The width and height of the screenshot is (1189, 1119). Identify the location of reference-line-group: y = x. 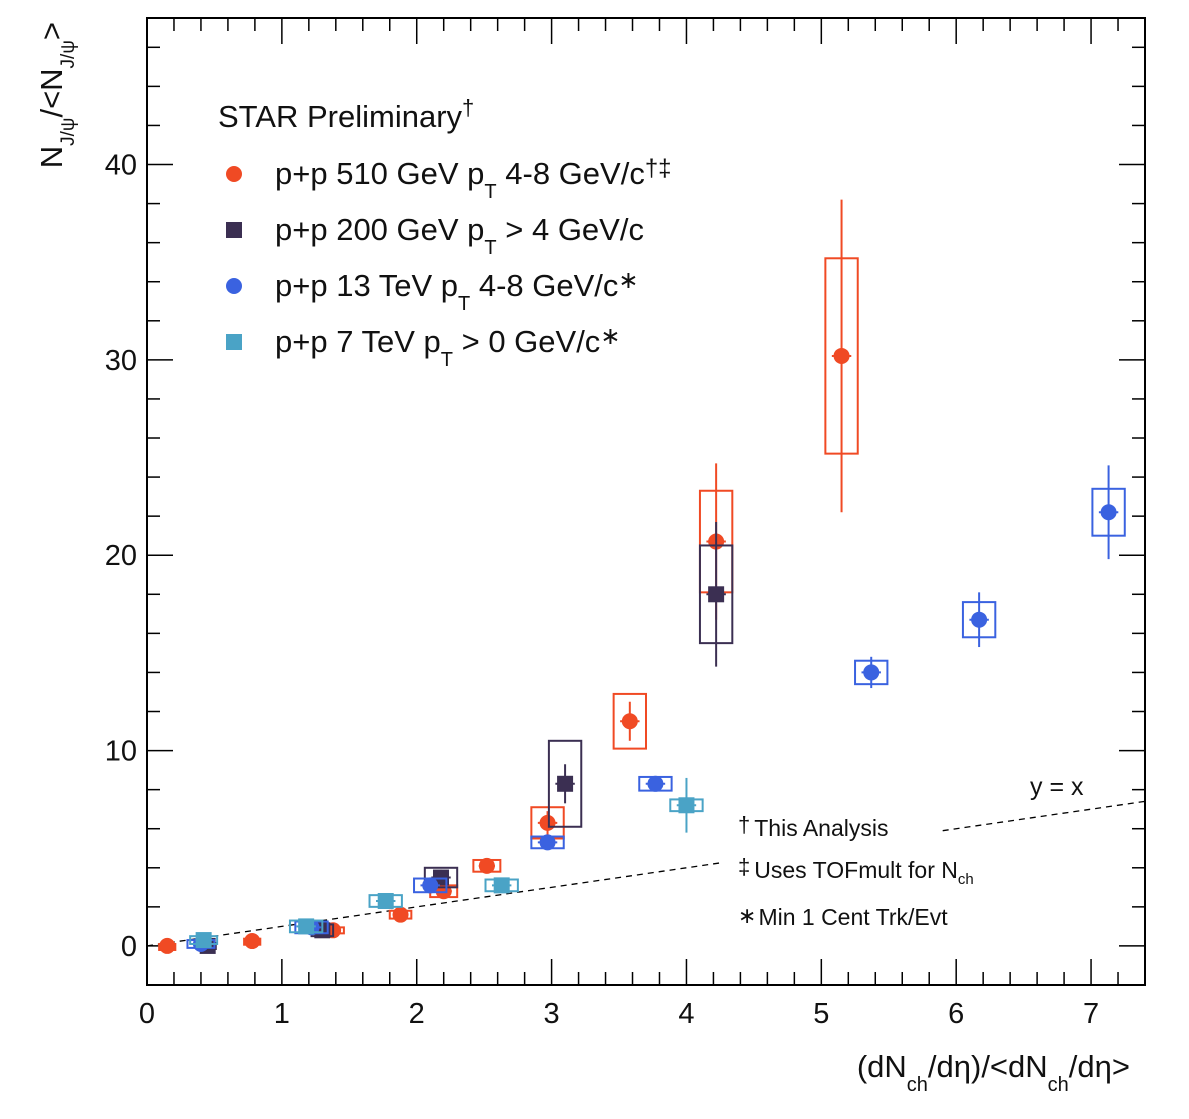
(646, 860).